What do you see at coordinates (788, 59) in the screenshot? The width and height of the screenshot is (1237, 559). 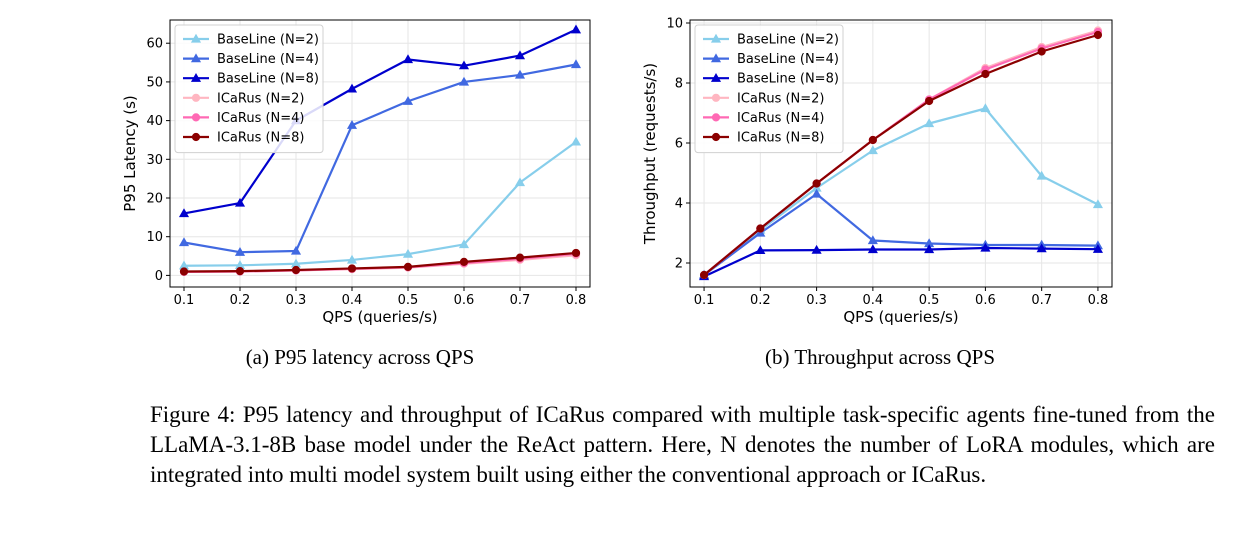 I see `legend-label: BaseLine (N=4)` at bounding box center [788, 59].